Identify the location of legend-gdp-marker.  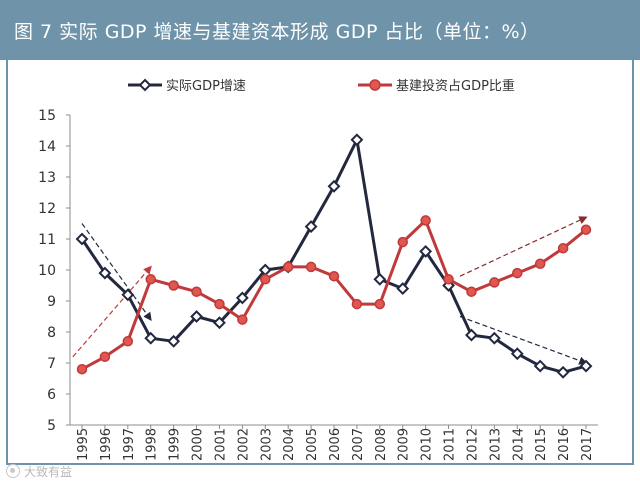
(145, 85).